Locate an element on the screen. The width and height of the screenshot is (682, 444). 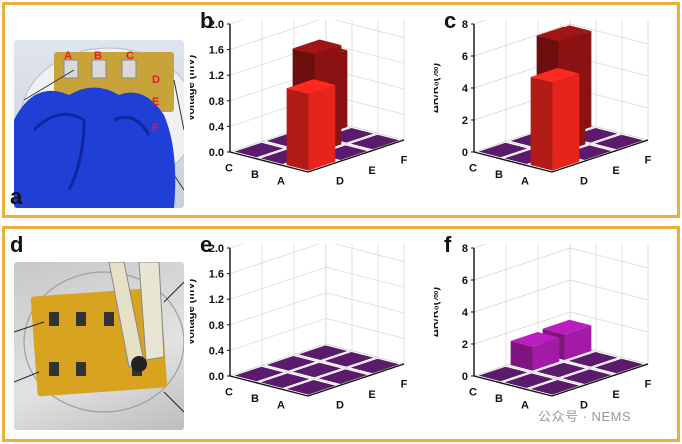
chart-e-xcat-A: A is located at coordinates (281, 406).